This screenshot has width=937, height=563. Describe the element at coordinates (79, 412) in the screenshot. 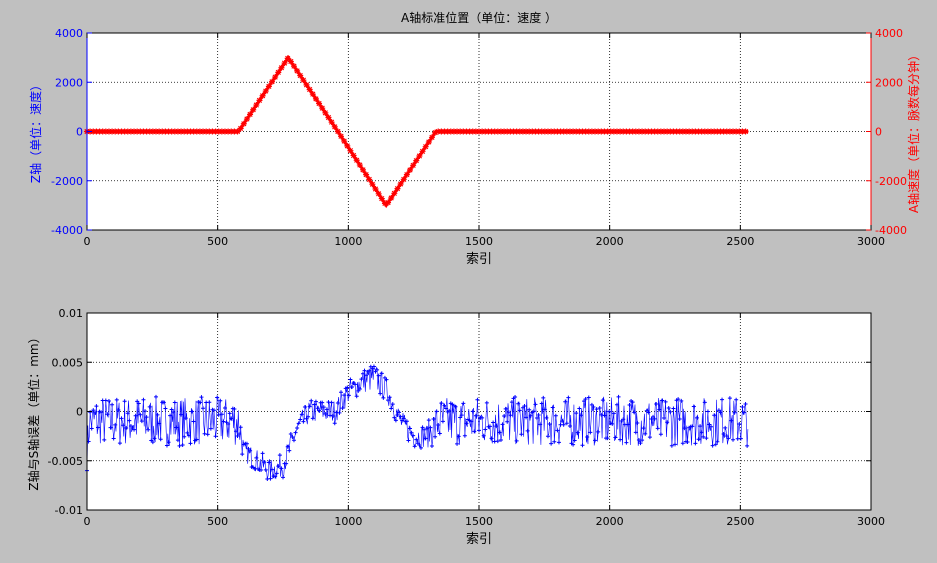

I see `y-tick-label: 0` at that location.